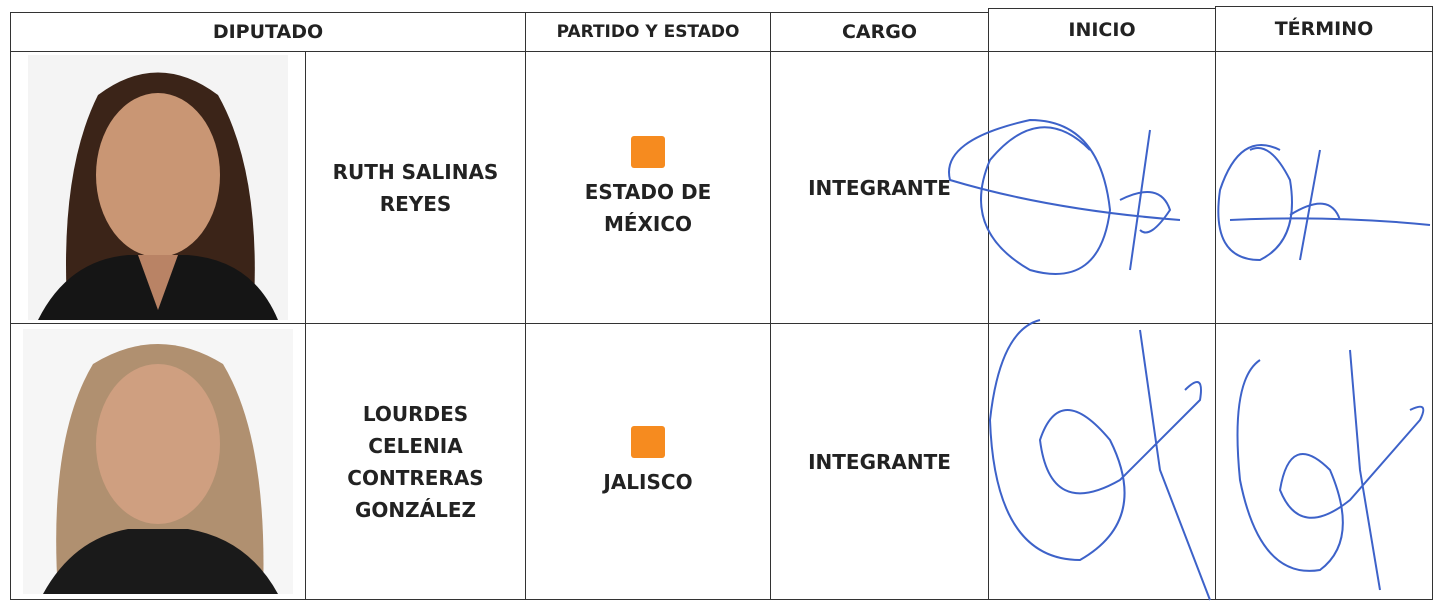 The width and height of the screenshot is (1439, 604). What do you see at coordinates (648, 481) in the screenshot?
I see `state: JALISCO` at bounding box center [648, 481].